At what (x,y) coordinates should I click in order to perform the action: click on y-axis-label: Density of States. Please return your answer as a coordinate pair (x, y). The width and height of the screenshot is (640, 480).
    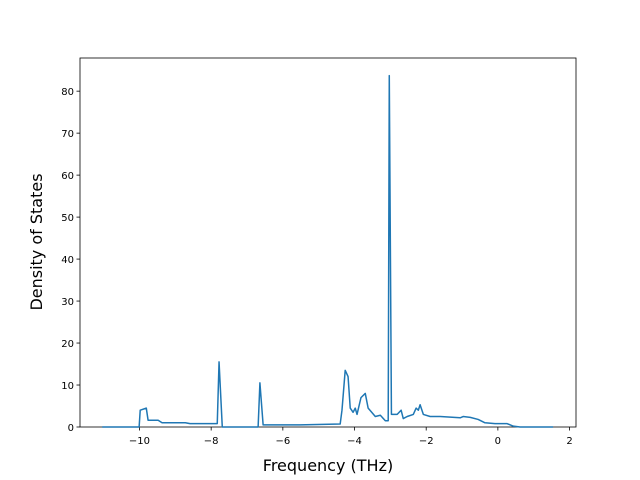
    Looking at the image, I should click on (36, 241).